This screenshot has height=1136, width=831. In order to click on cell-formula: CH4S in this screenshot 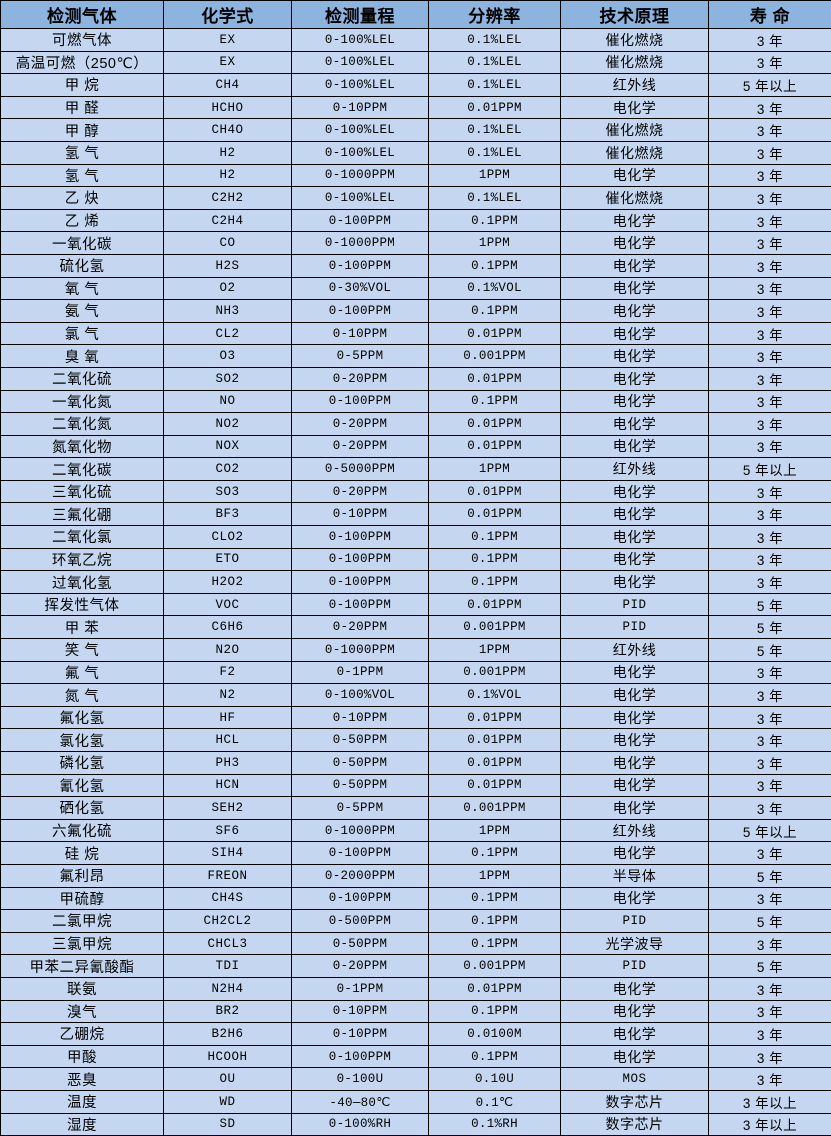, I will do `click(228, 898)`.